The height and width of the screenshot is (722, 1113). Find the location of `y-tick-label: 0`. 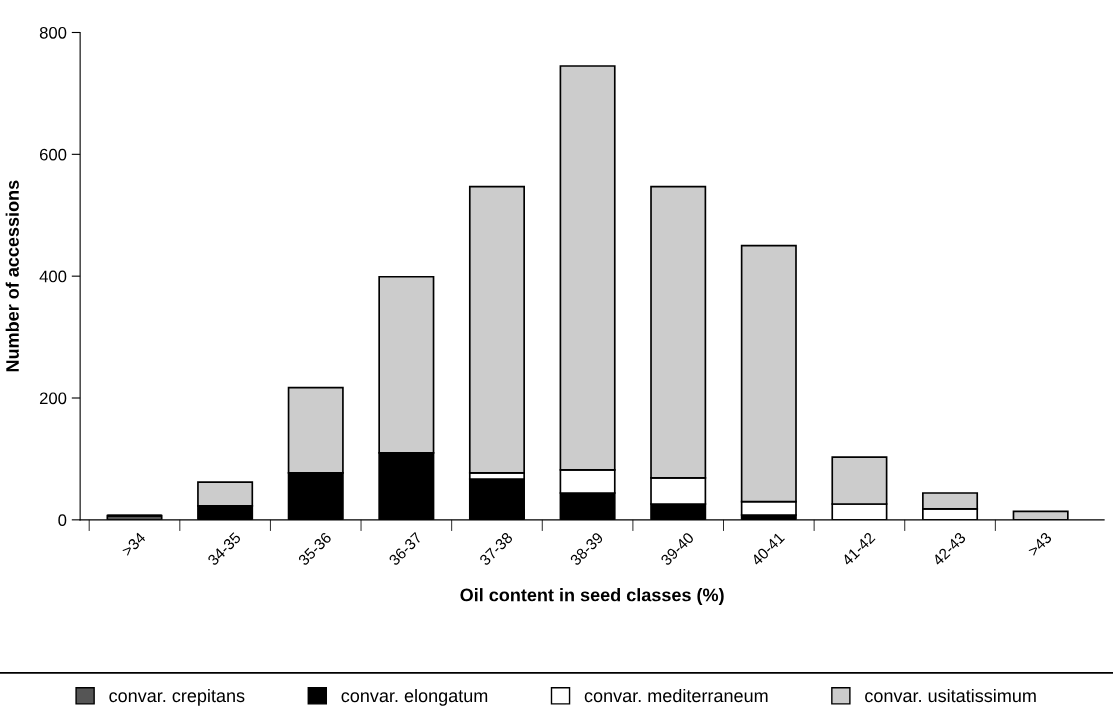

y-tick-label: 0 is located at coordinates (62, 520).